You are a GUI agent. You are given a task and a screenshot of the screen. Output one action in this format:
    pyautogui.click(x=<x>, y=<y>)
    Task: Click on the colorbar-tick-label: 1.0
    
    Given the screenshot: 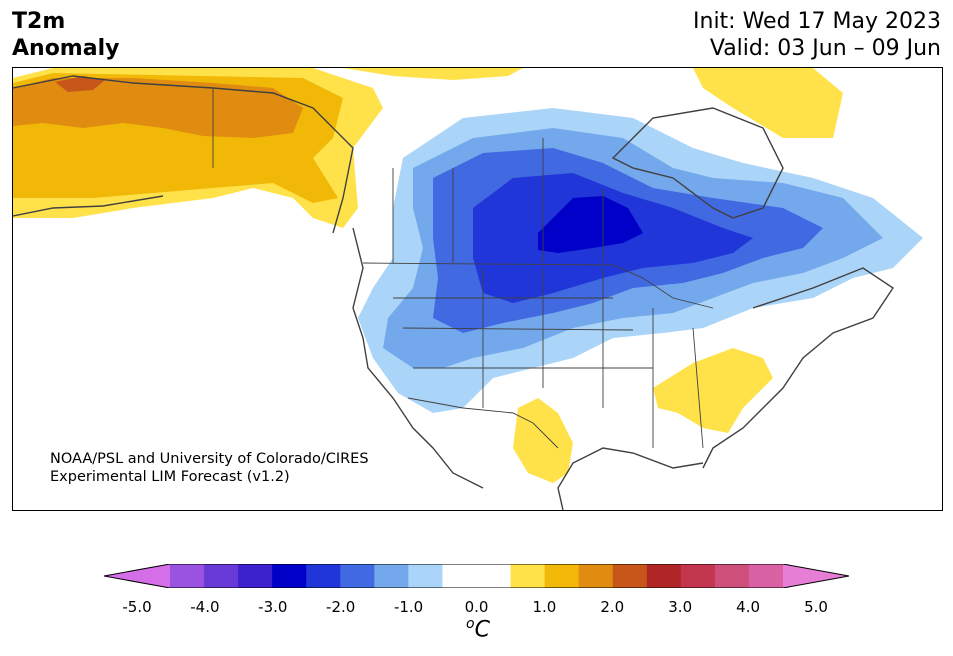 What is the action you would take?
    pyautogui.click(x=544, y=607)
    